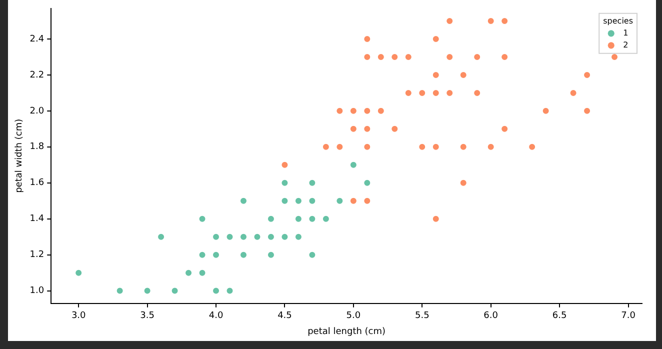 The width and height of the screenshot is (662, 349). Describe the element at coordinates (353, 316) in the screenshot. I see `x-tick-label: 5.0` at that location.